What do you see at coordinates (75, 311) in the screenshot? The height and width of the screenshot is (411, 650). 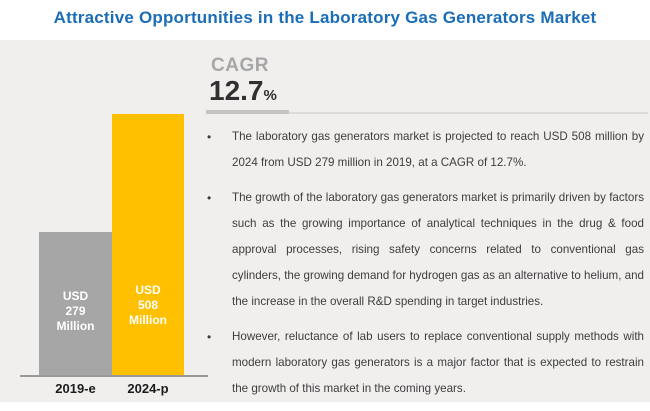 I see `bar-value-label-2019e: USD 279 Million` at bounding box center [75, 311].